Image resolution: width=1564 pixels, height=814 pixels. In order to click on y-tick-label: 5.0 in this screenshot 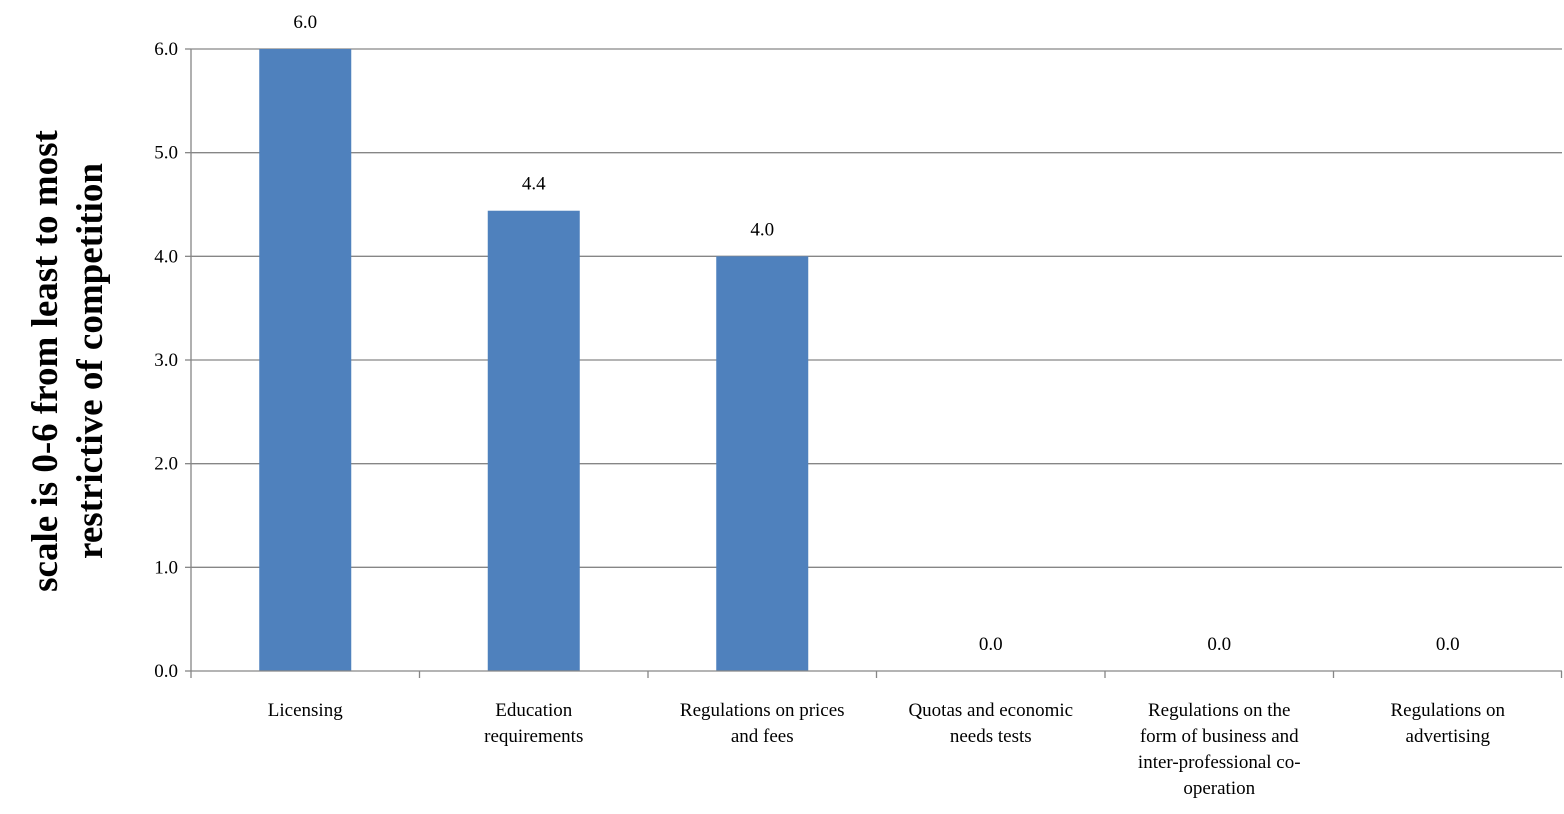, I will do `click(166, 153)`.